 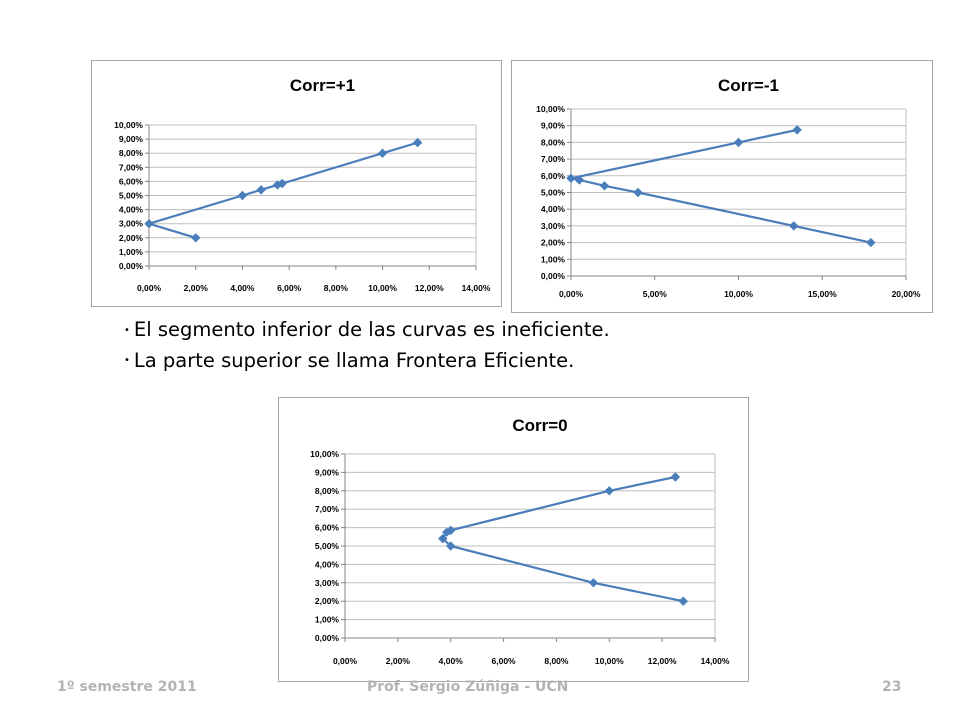 What do you see at coordinates (748, 85) in the screenshot?
I see `chart-title: Corr=-1` at bounding box center [748, 85].